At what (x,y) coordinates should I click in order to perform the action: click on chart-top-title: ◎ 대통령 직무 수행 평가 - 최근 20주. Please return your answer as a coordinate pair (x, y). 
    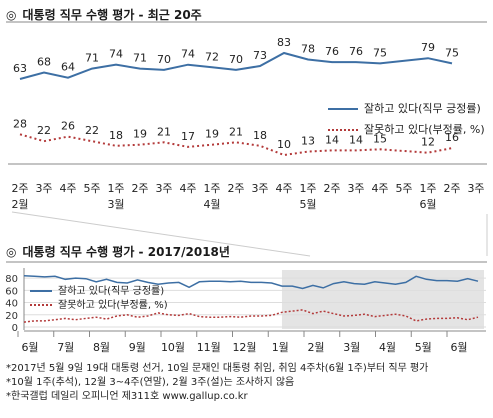
    Looking at the image, I should click on (104, 14).